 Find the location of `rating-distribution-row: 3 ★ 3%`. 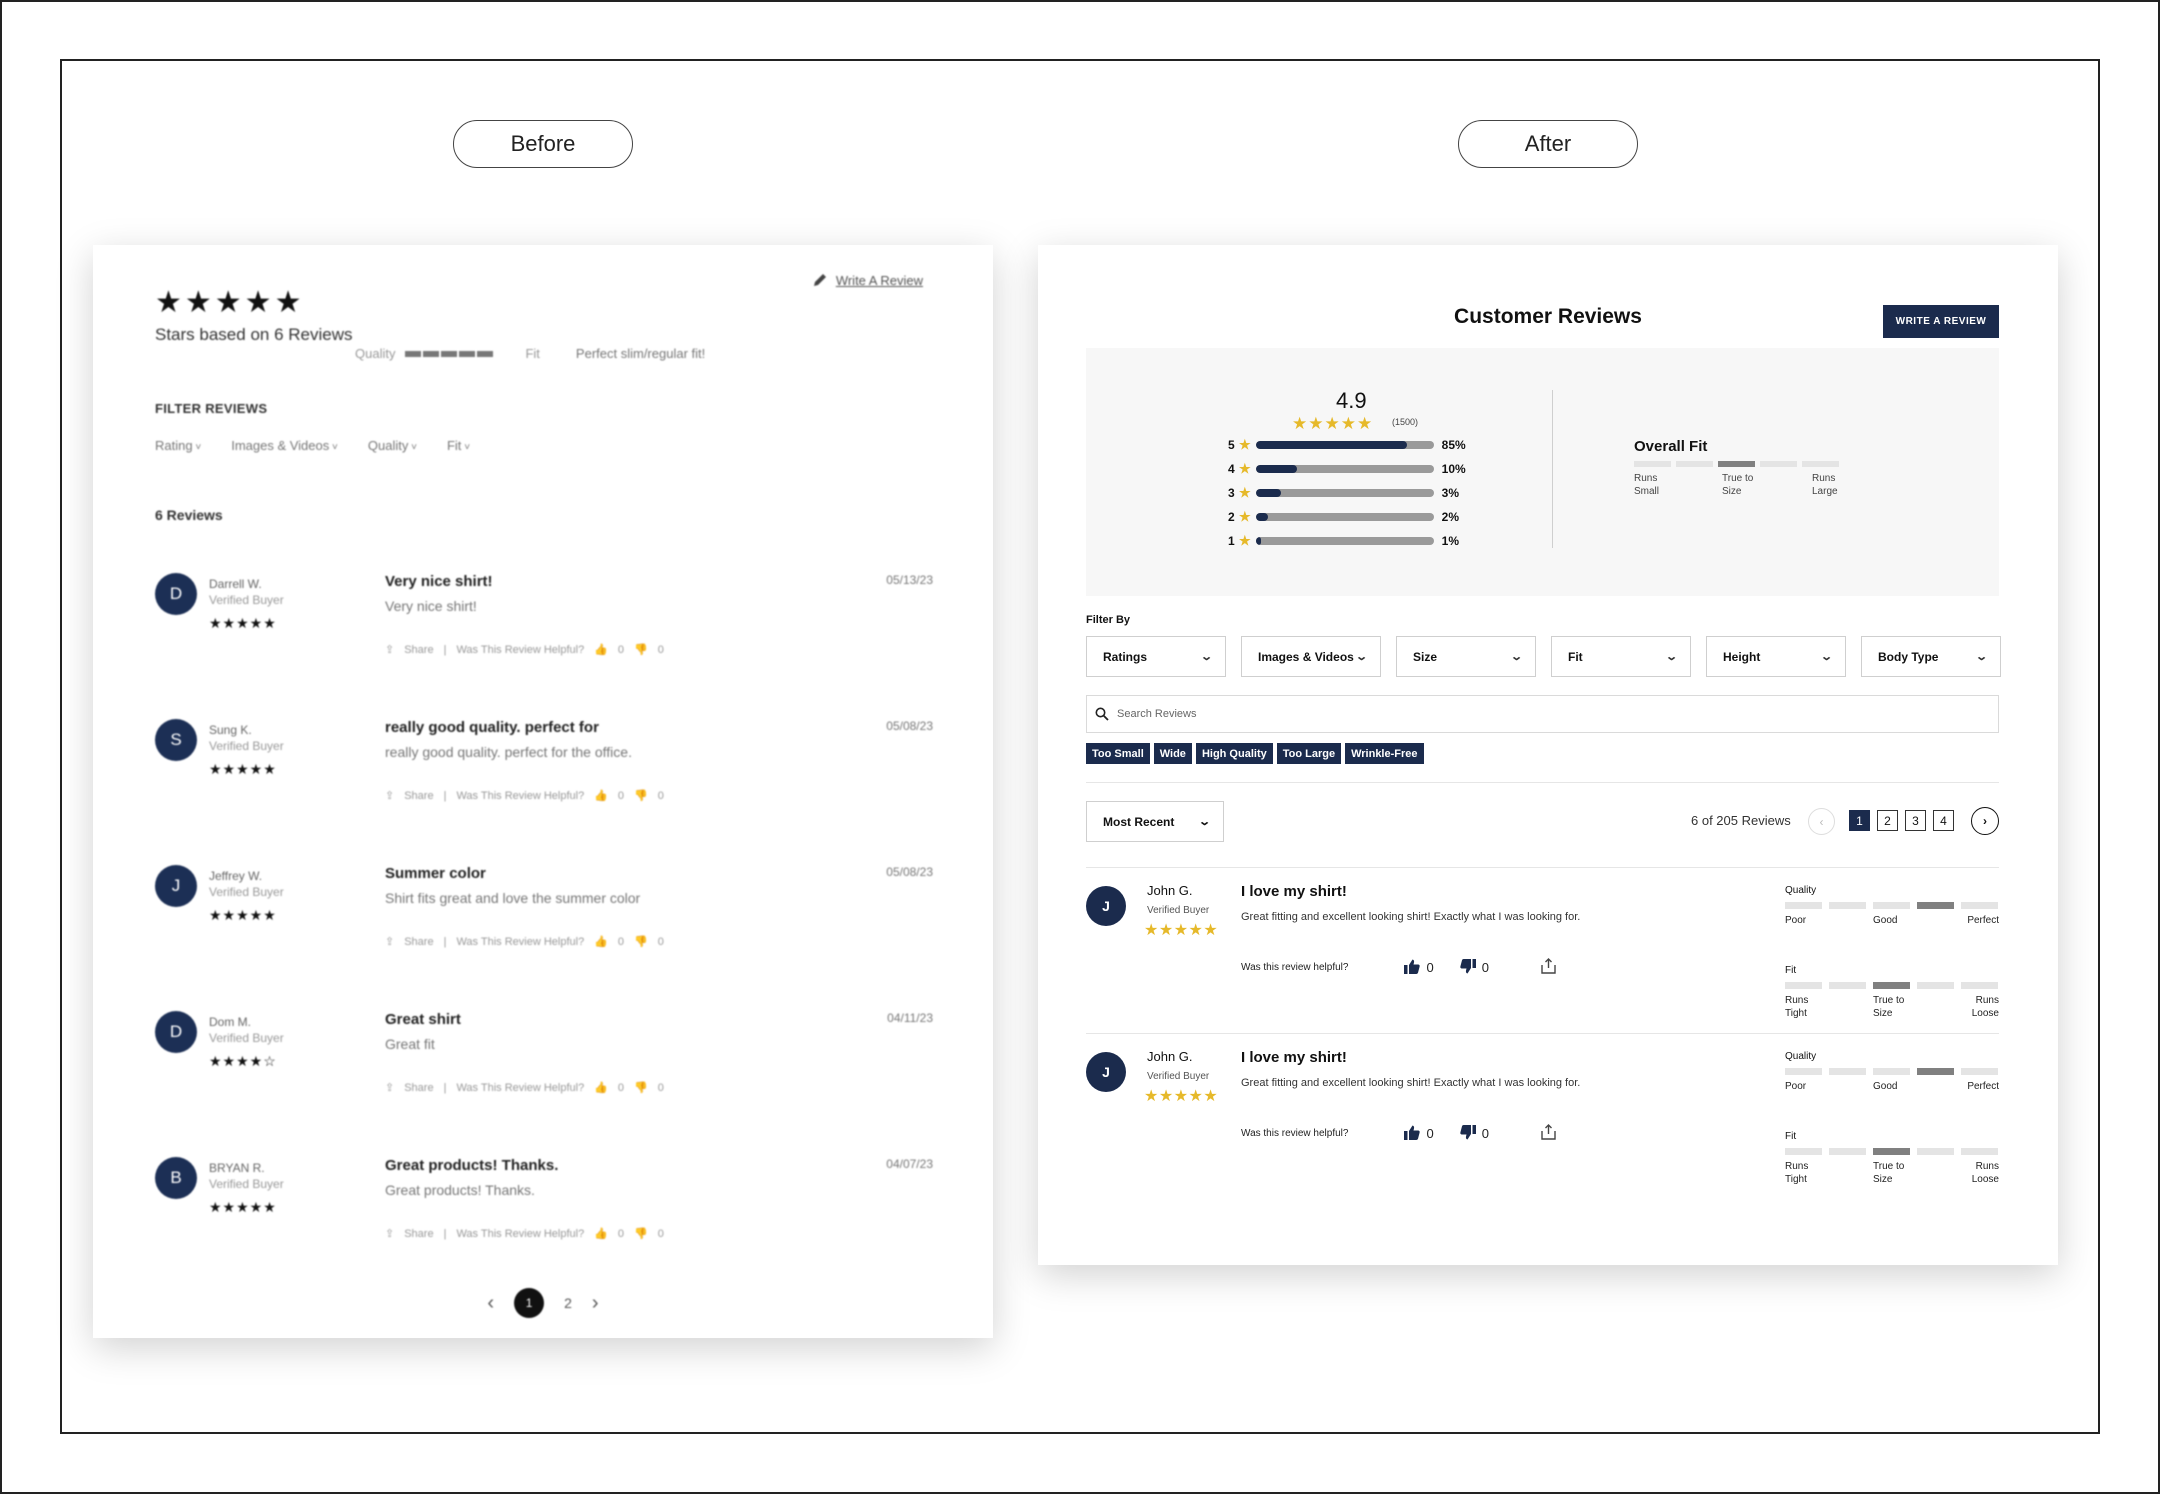

rating-distribution-row: 3 ★ 3% is located at coordinates (1343, 493).